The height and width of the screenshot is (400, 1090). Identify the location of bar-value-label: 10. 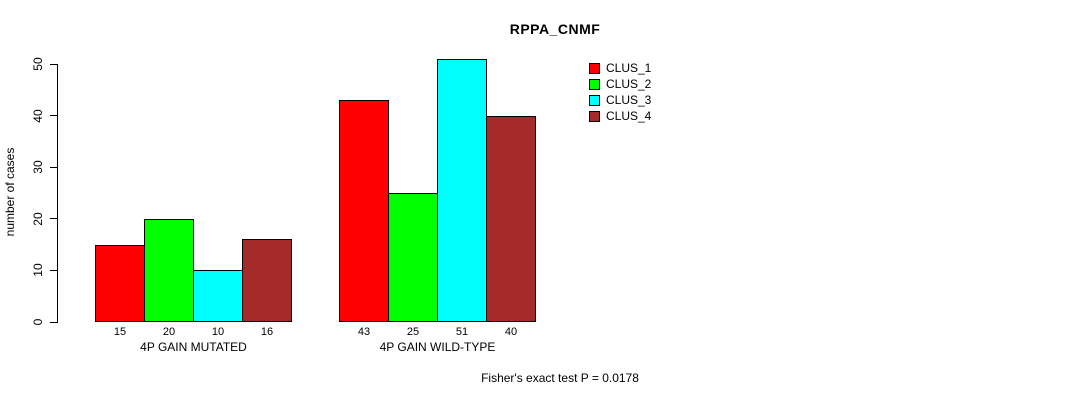
(218, 332).